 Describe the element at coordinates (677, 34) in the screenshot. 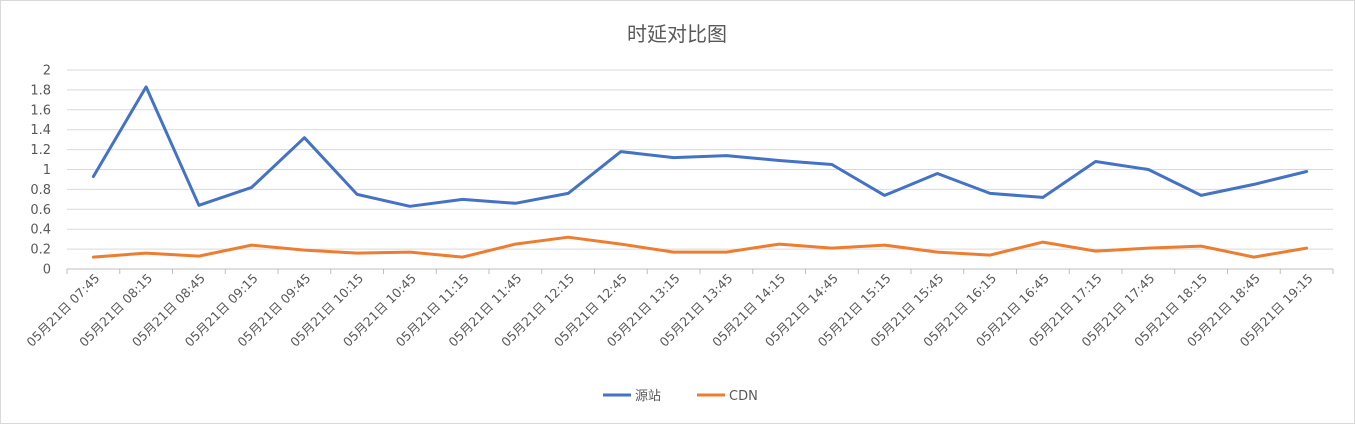

I see `chart-title: 时延对比图` at that location.